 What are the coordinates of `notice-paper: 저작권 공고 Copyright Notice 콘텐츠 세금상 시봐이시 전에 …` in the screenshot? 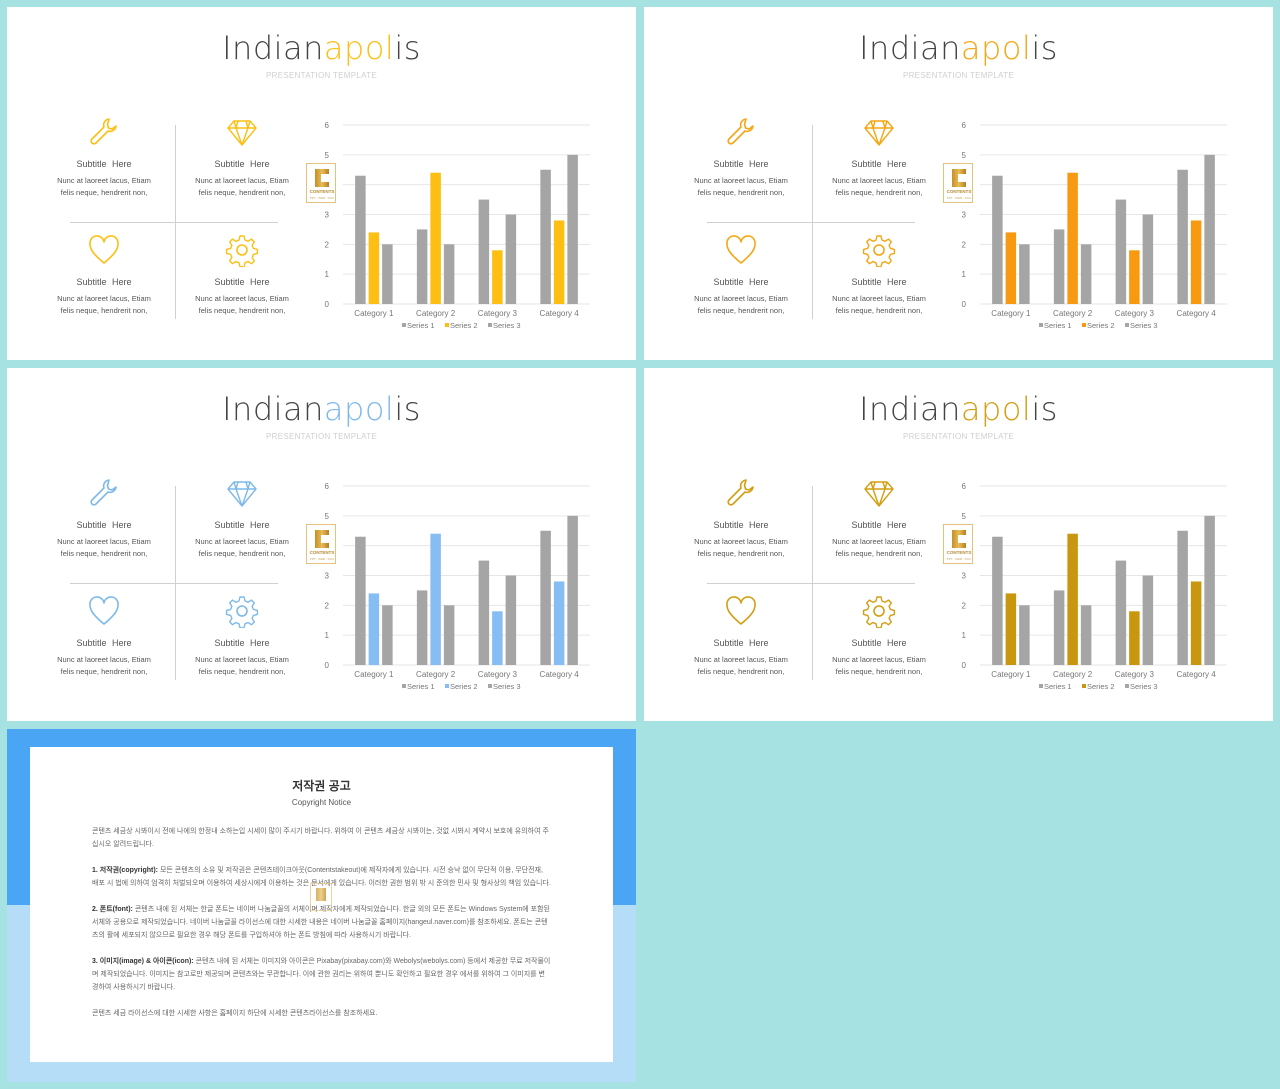 It's located at (321, 904).